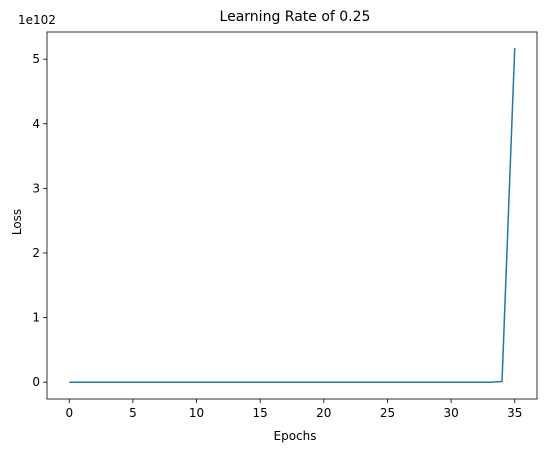  What do you see at coordinates (133, 413) in the screenshot?
I see `x-tick-label: 5` at bounding box center [133, 413].